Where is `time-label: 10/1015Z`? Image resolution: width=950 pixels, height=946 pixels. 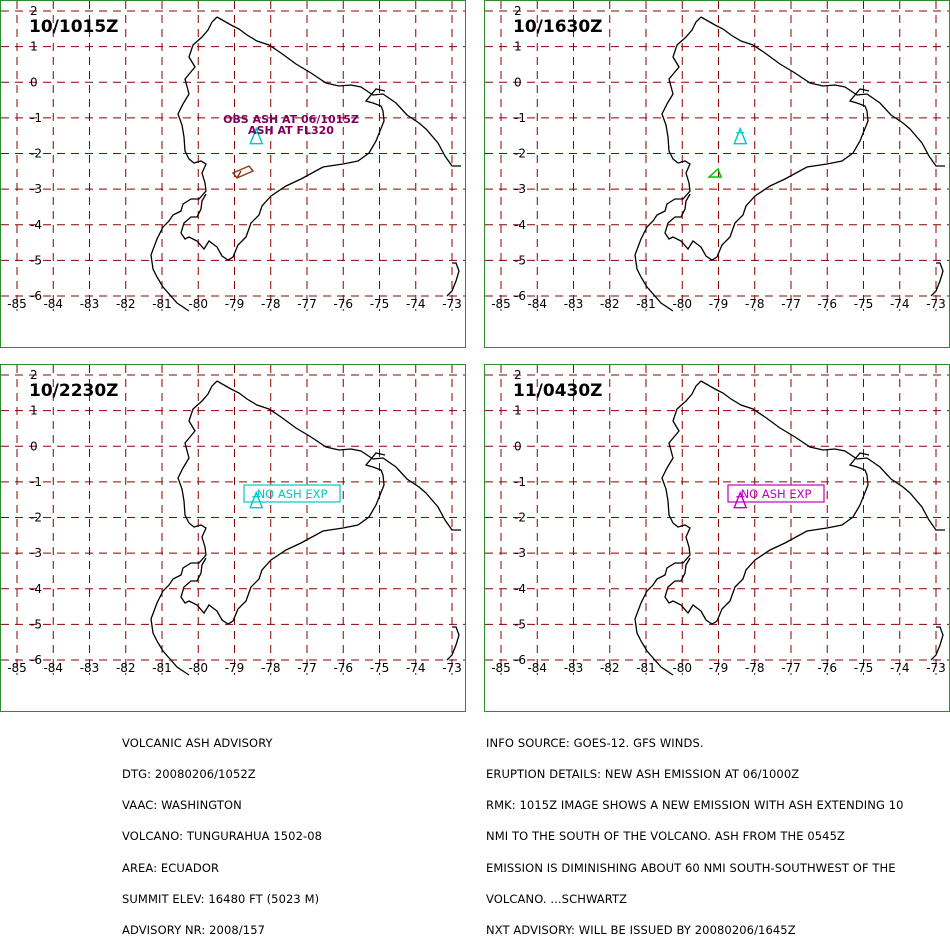 time-label: 10/1015Z is located at coordinates (74, 27).